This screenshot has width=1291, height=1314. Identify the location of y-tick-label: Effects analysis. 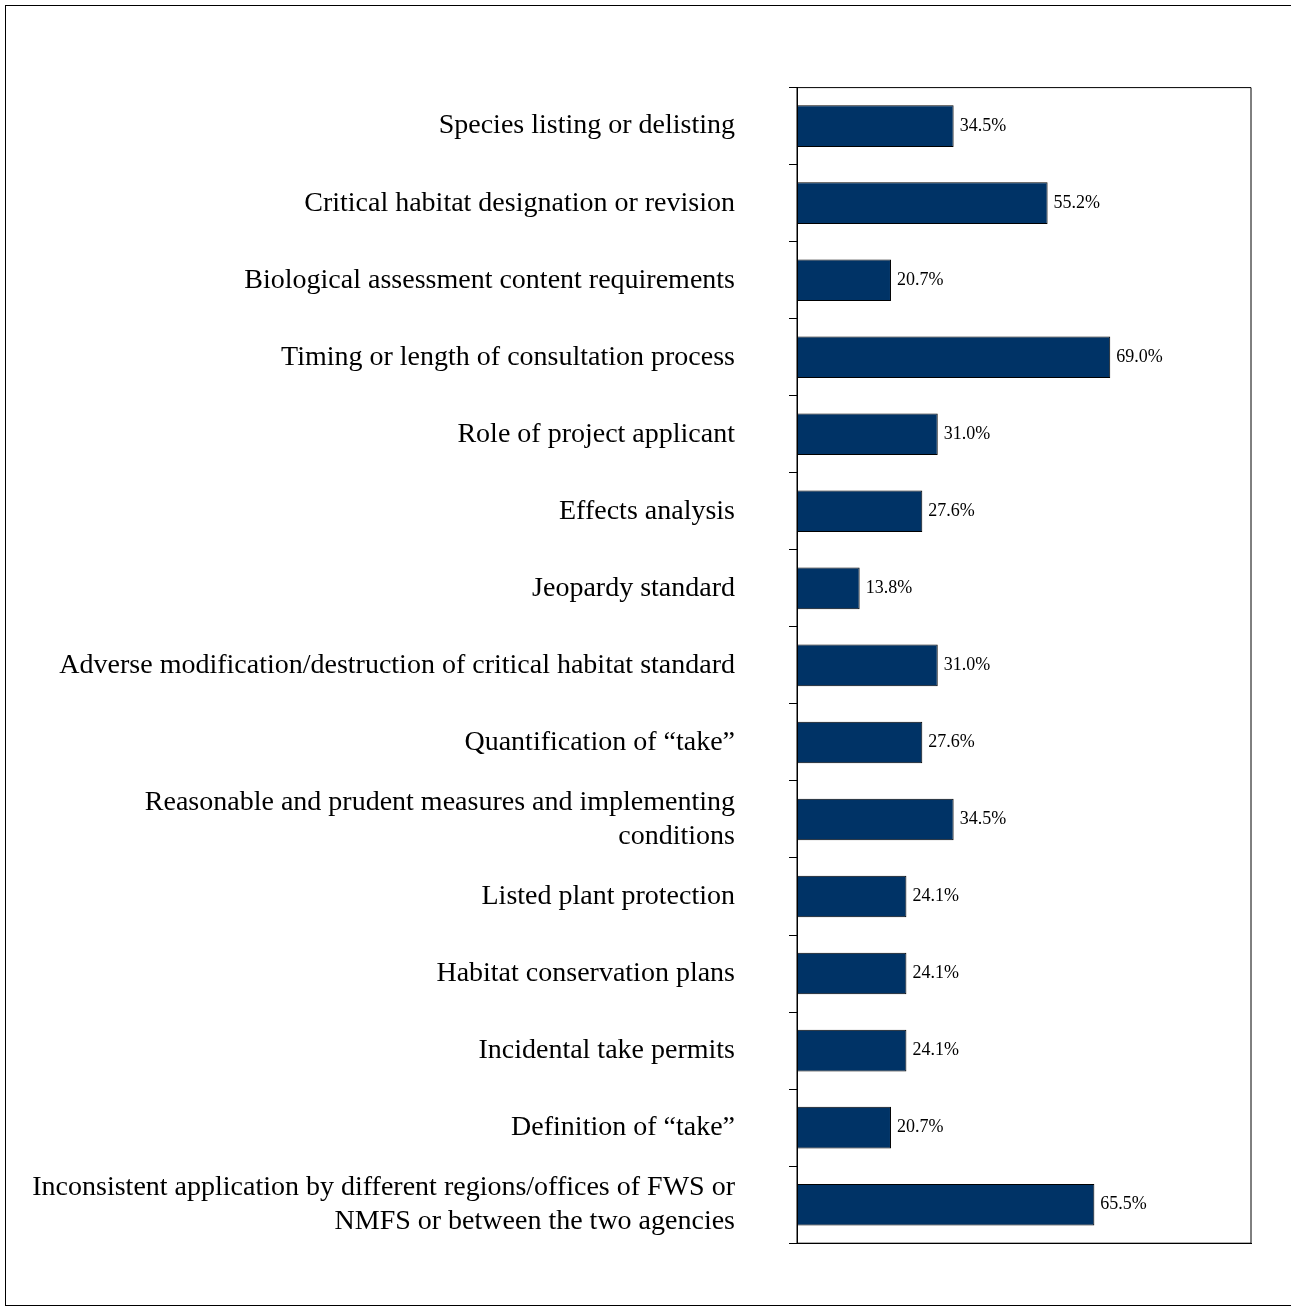
(647, 509).